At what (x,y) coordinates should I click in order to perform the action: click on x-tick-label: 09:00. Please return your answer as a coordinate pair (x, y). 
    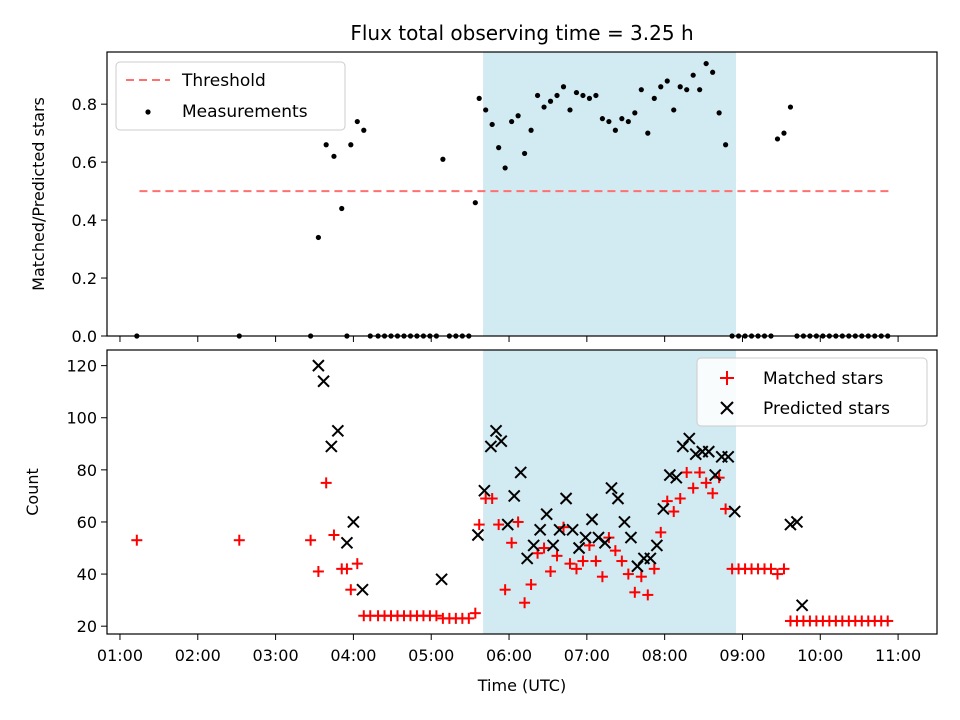
    Looking at the image, I should click on (742, 655).